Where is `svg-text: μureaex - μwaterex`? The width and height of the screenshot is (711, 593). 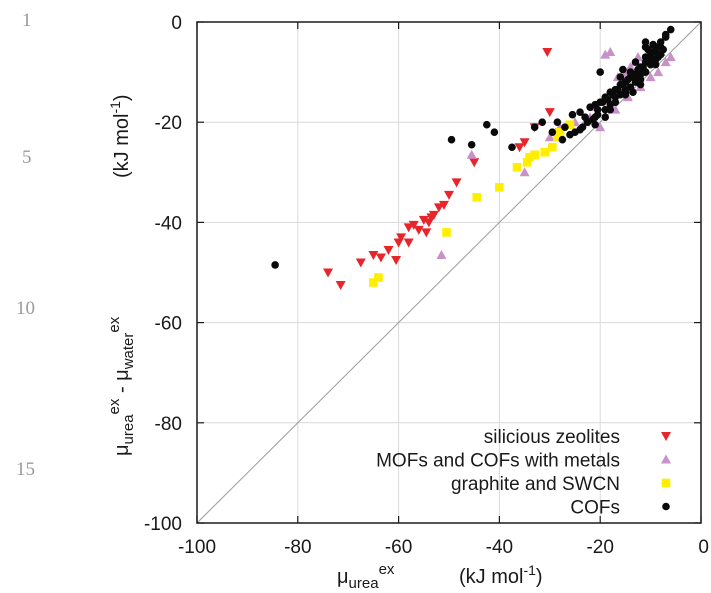
svg-text: μureaex - μwaterex is located at coordinates (121, 386).